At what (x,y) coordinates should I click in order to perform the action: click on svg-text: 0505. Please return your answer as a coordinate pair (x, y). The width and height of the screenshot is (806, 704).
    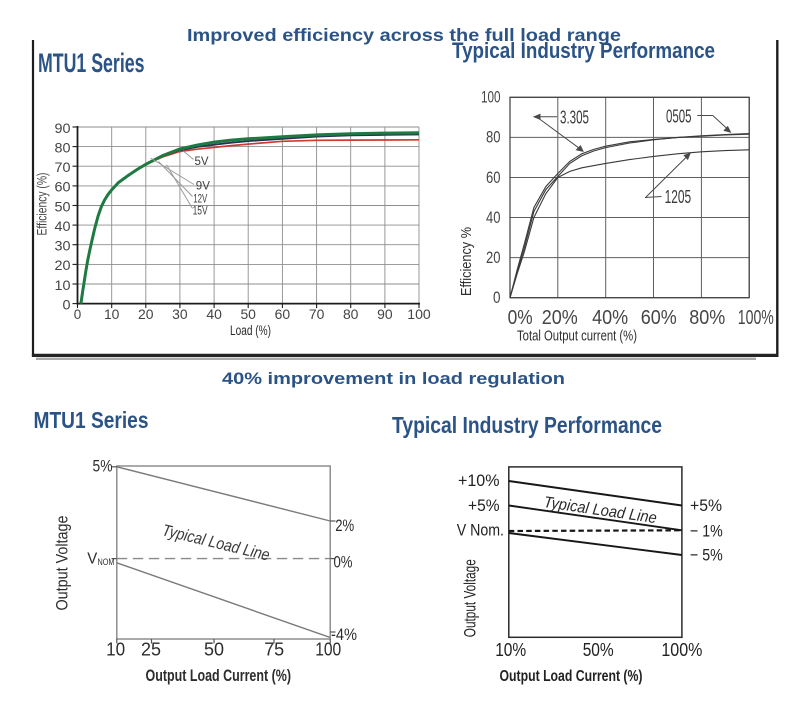
    Looking at the image, I should click on (679, 117).